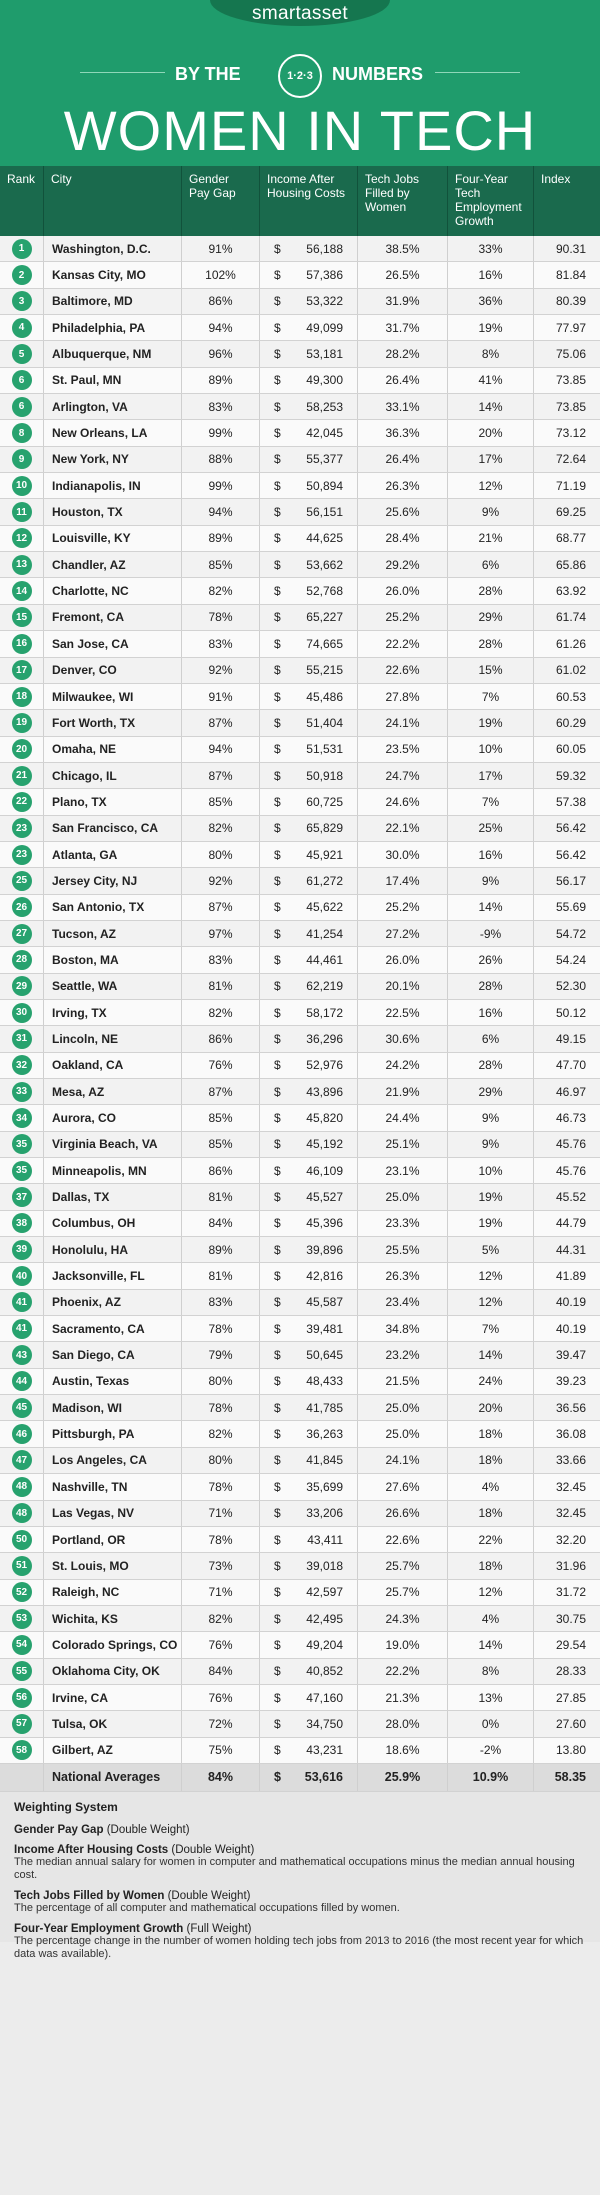 This screenshot has height=2195, width=600. I want to click on income-cell: $53,662, so click(309, 565).